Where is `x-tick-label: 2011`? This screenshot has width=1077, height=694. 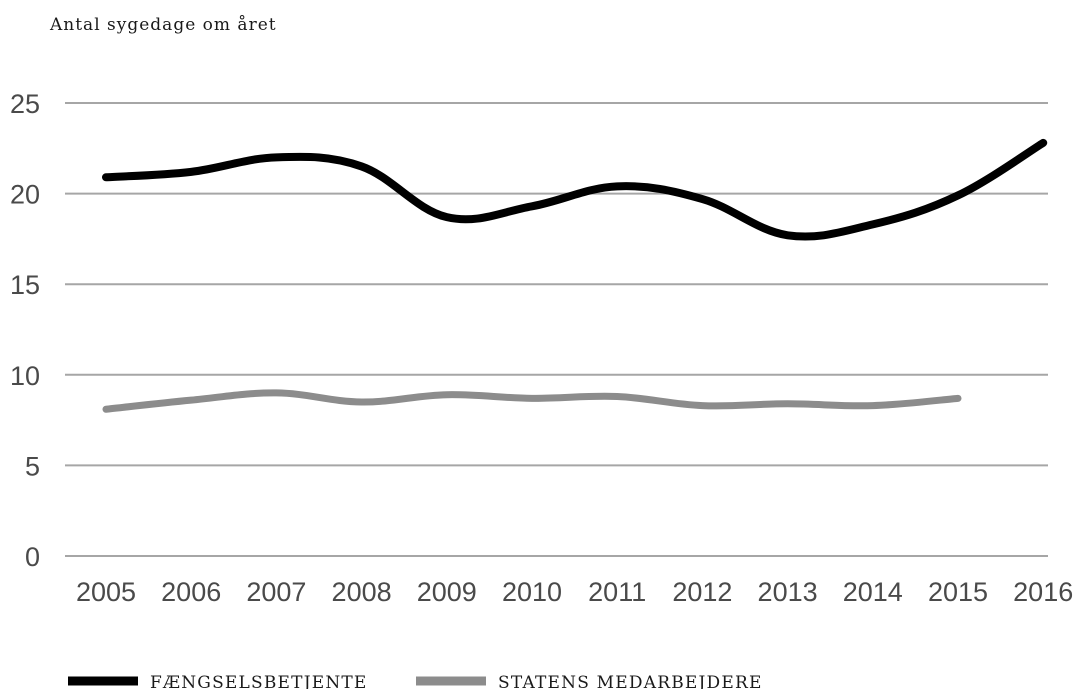 x-tick-label: 2011 is located at coordinates (617, 592).